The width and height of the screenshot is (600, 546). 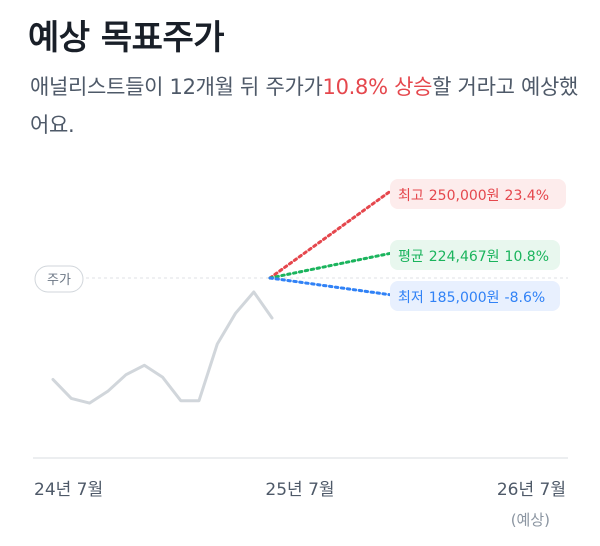 What do you see at coordinates (464, 196) in the screenshot?
I see `projection-label-high-price: 250,000원` at bounding box center [464, 196].